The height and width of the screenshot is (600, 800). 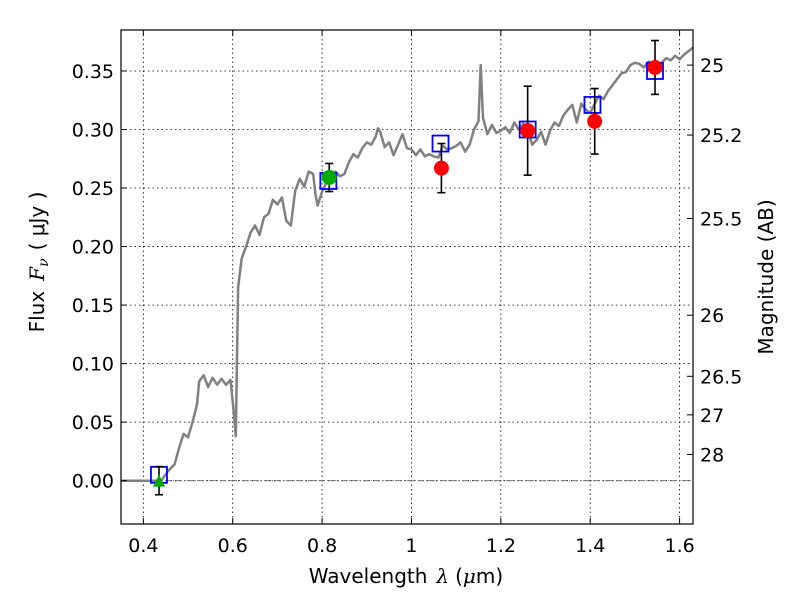 I want to click on x-tick-label: 1.6, so click(x=679, y=546).